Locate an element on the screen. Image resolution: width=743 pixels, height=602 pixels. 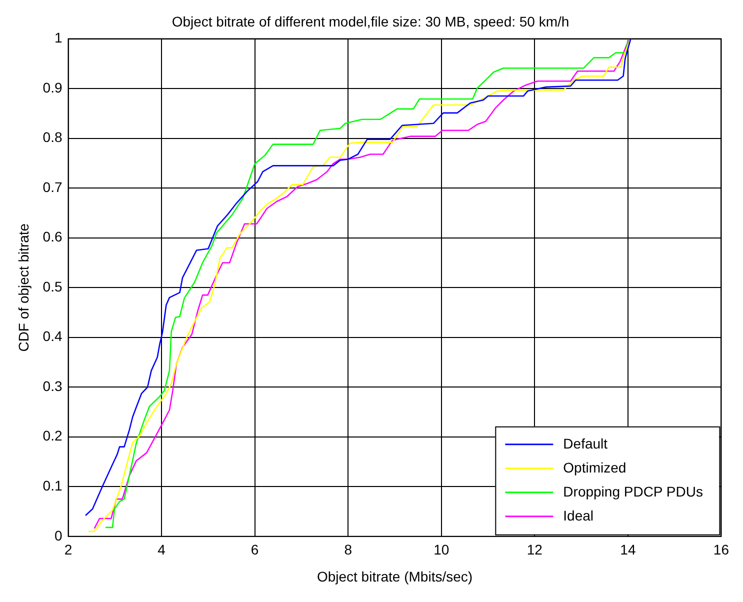
legend-label: Default is located at coordinates (585, 443).